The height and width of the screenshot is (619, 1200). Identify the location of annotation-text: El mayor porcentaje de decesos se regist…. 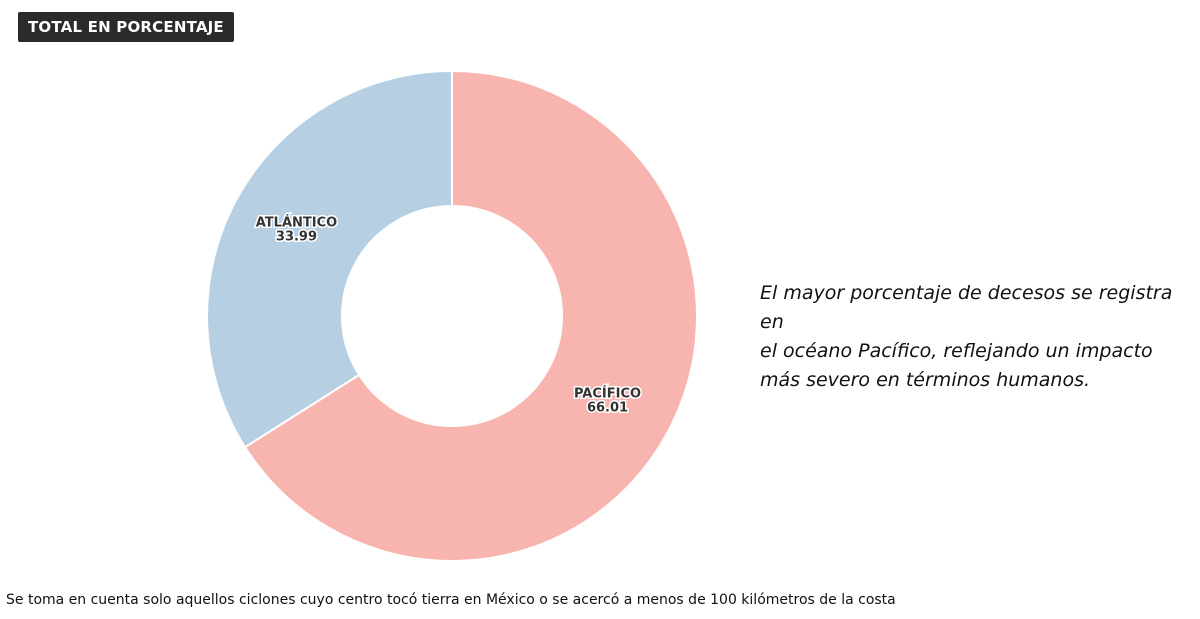
(975, 337).